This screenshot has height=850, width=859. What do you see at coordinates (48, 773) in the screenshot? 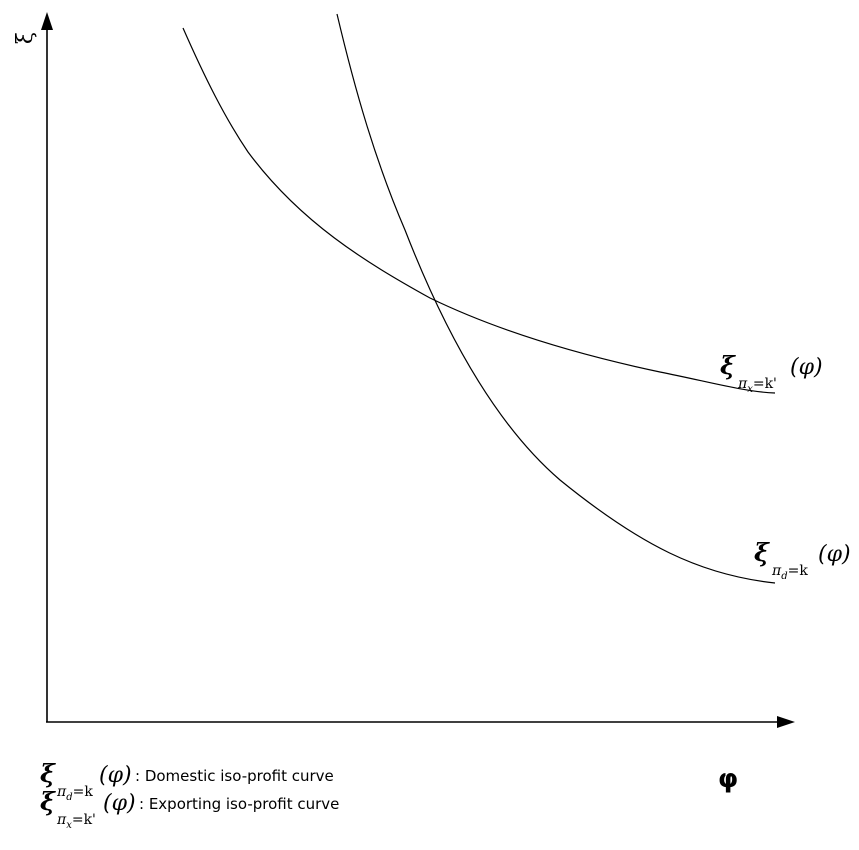
I see `legend-domestic-symbol: ξ` at bounding box center [48, 773].